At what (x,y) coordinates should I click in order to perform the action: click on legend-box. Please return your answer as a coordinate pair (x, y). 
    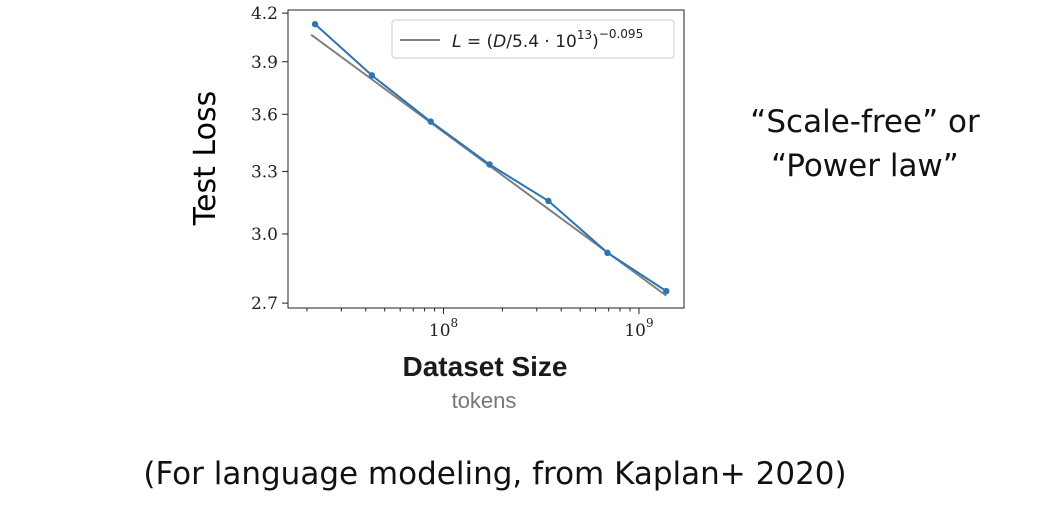
    Looking at the image, I should click on (533, 39).